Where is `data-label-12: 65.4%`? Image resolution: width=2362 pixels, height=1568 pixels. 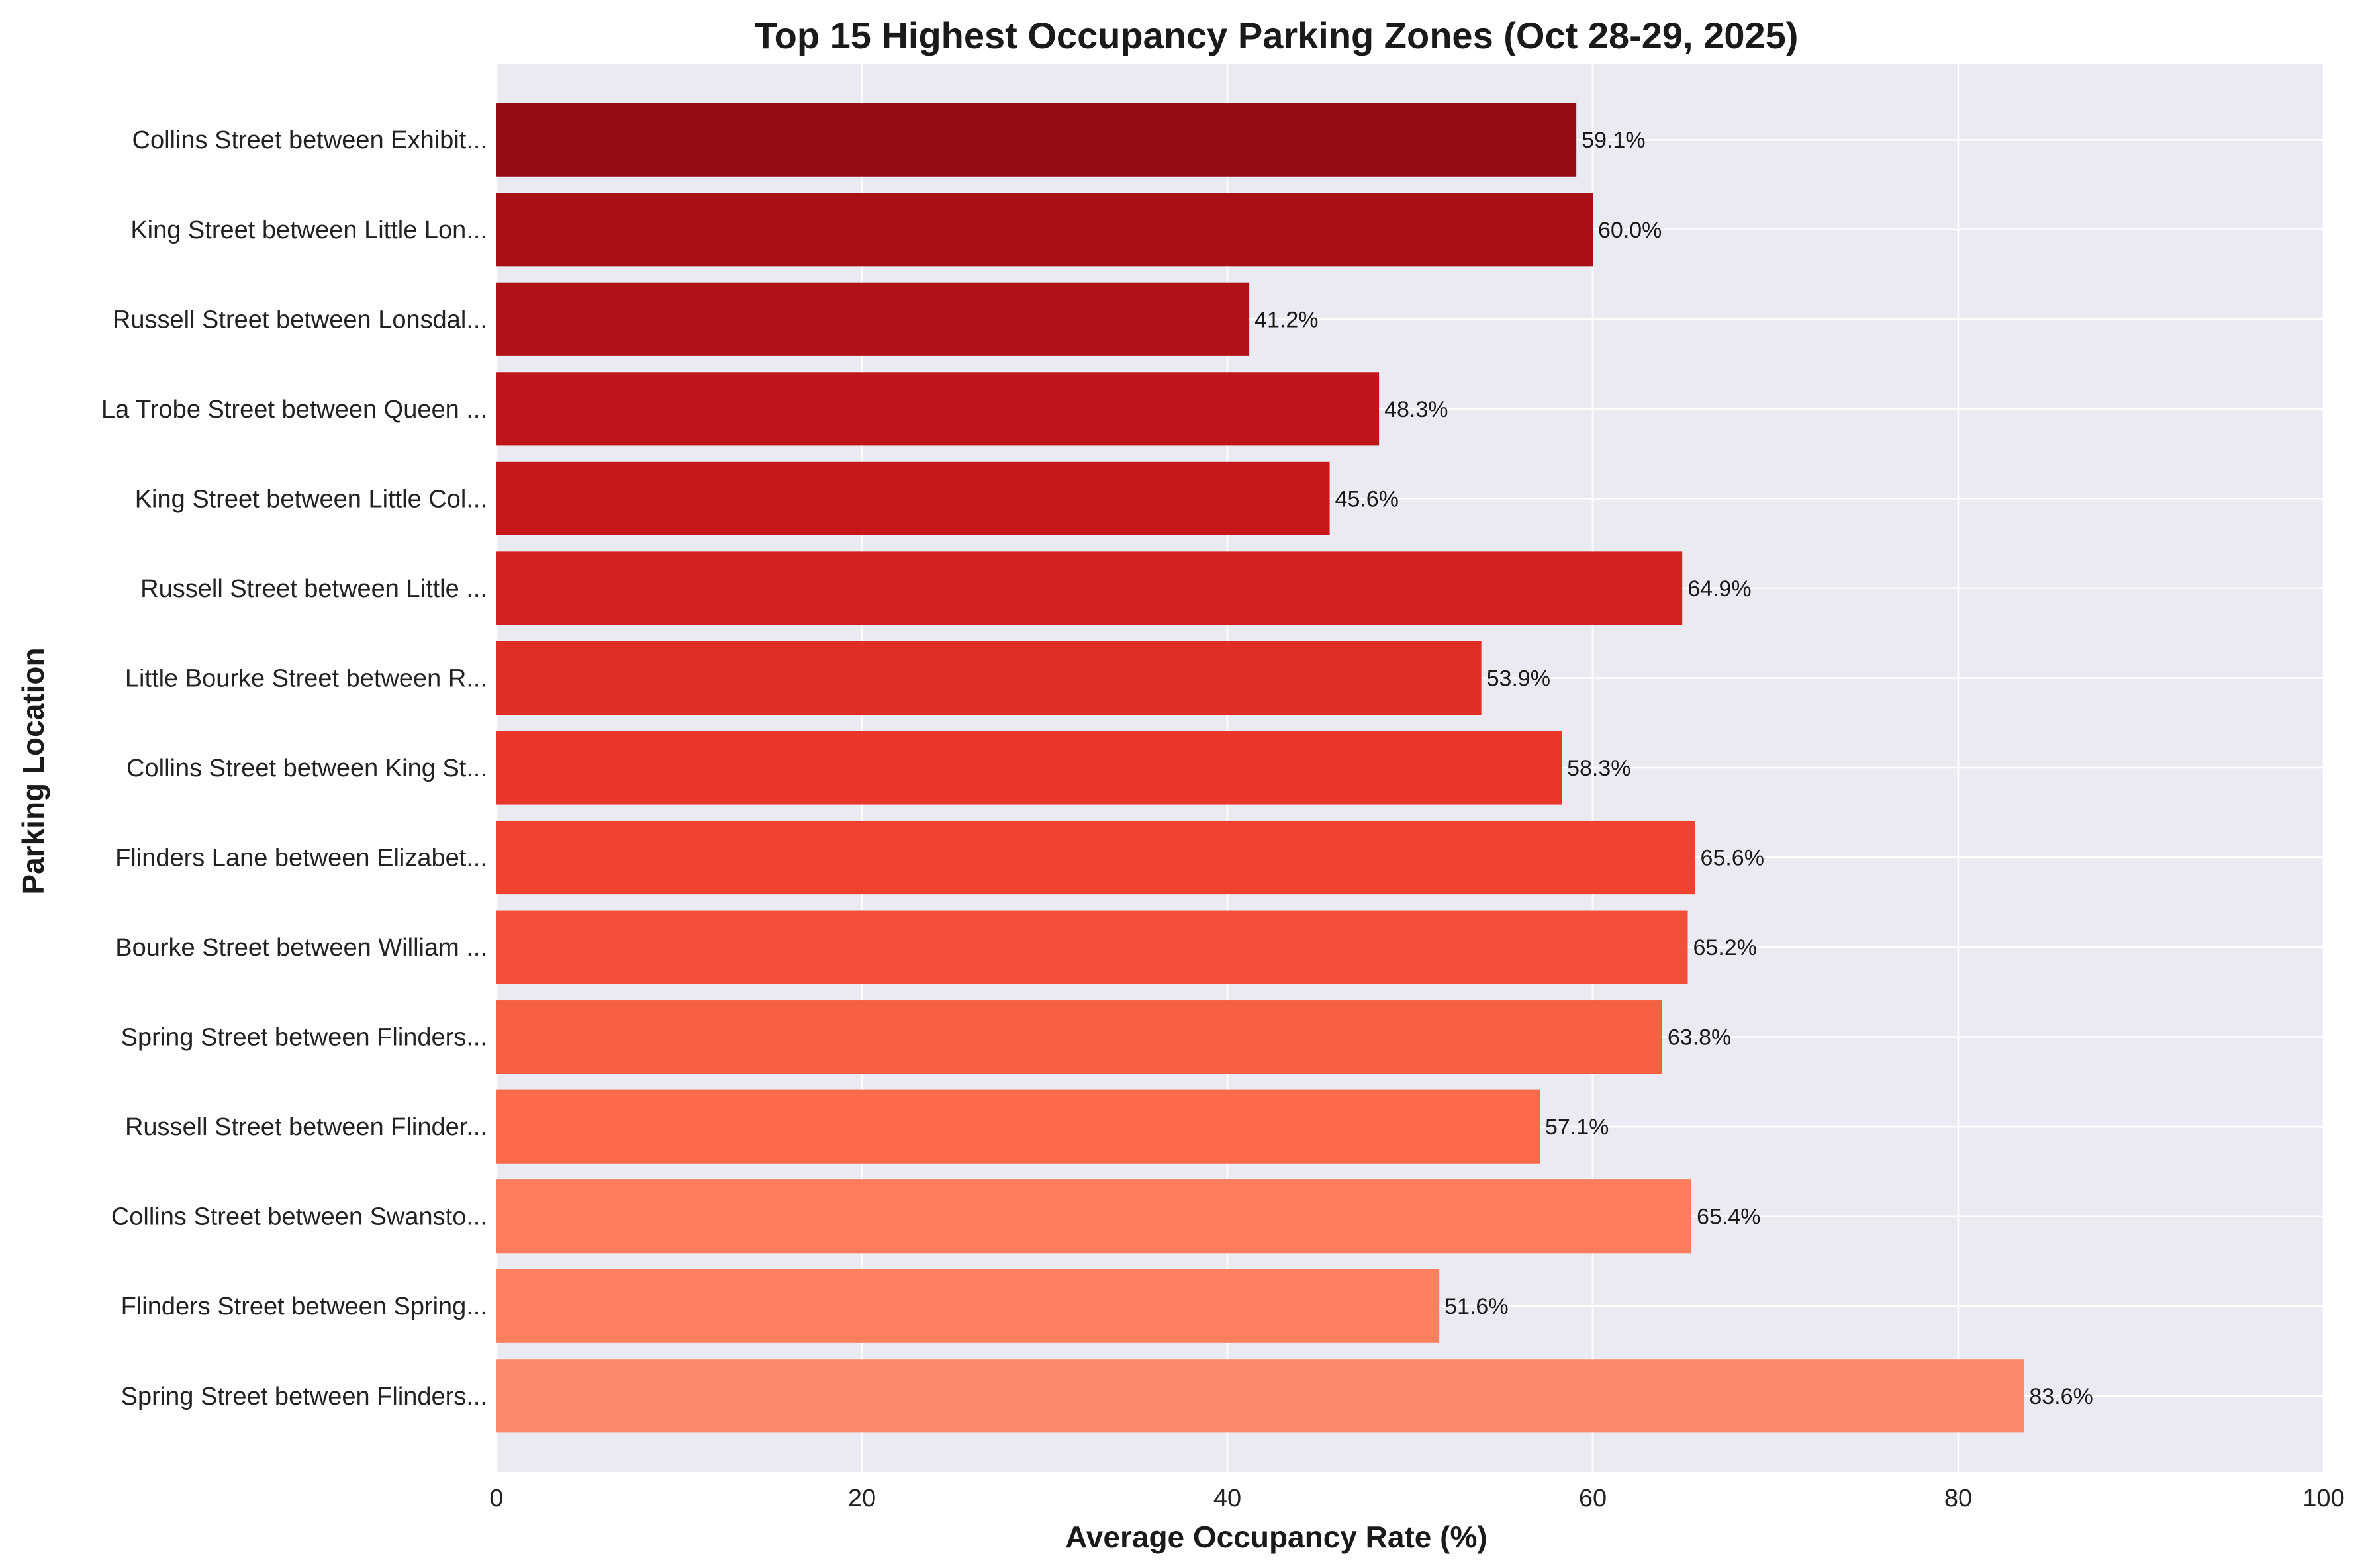 data-label-12: 65.4% is located at coordinates (1729, 1217).